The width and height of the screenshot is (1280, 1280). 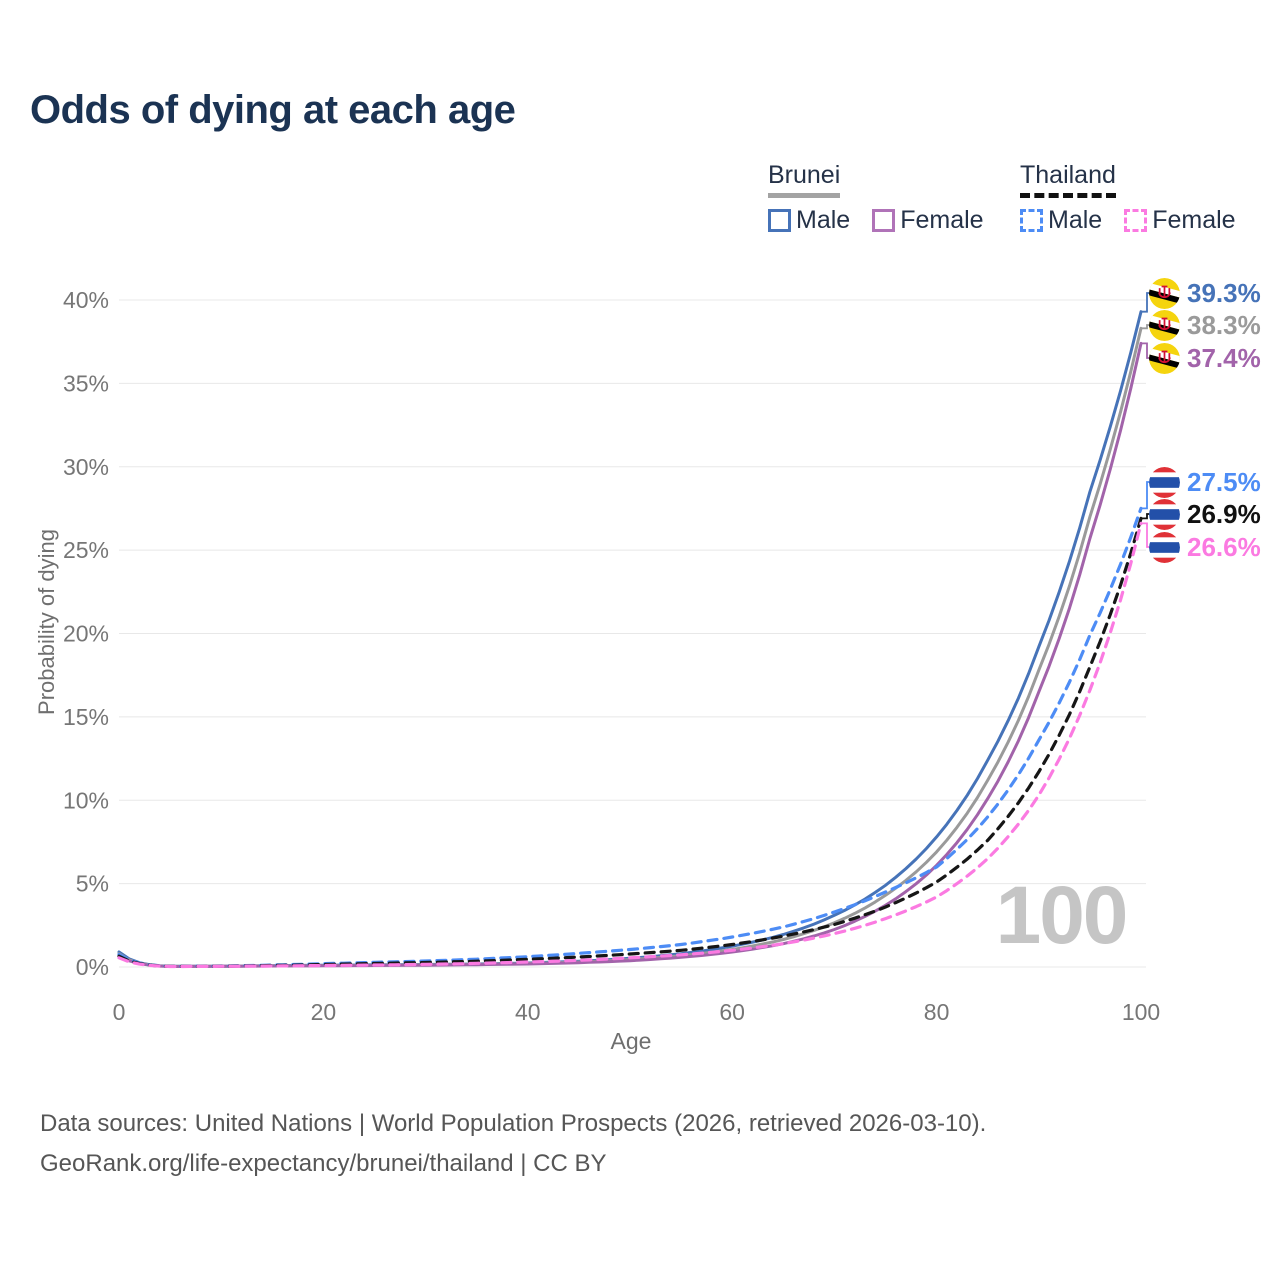 I want to click on legend-group-thailand-title: Thailand, so click(x=1068, y=179).